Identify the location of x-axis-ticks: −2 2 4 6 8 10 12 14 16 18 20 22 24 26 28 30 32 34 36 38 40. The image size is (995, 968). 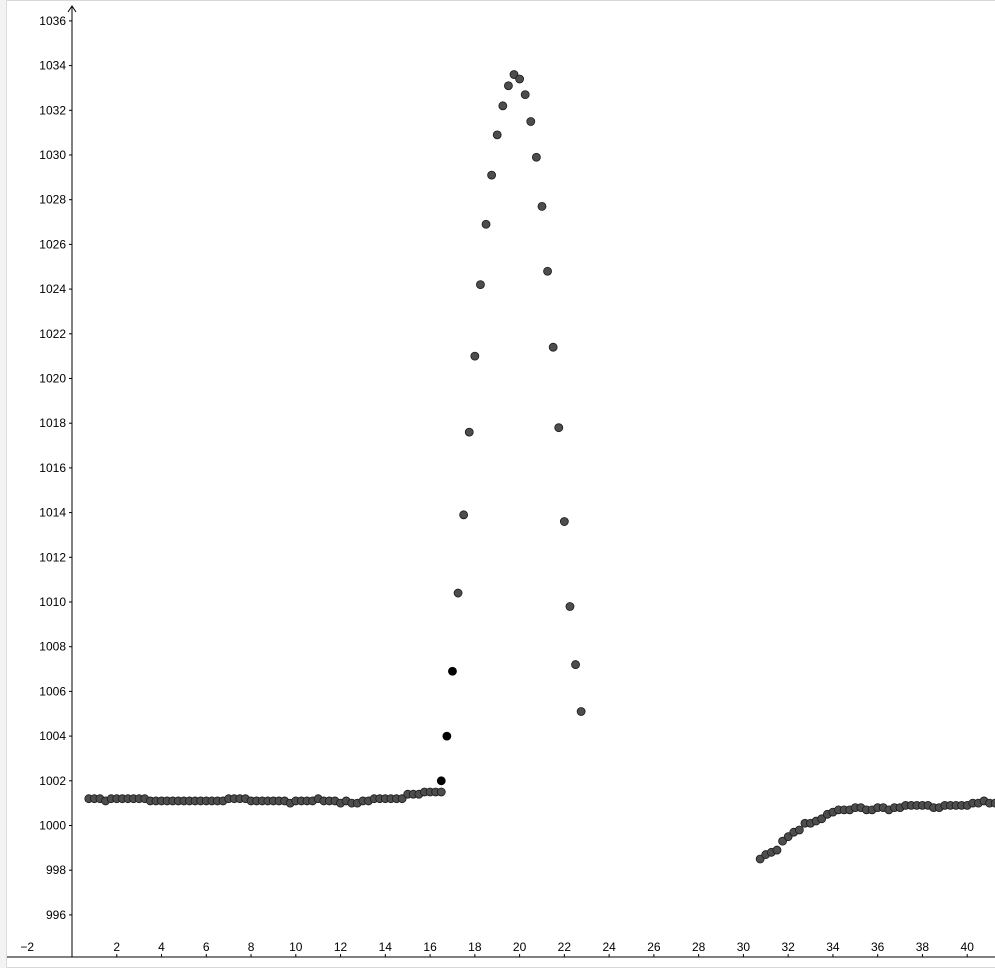
(497, 948).